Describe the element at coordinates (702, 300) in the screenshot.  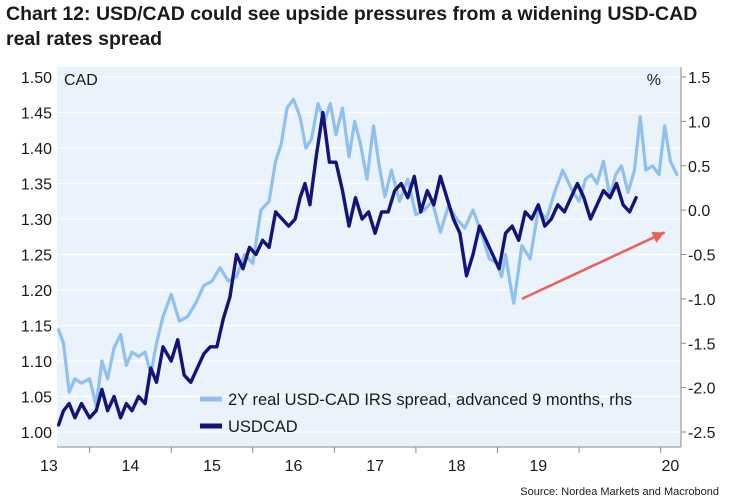
I see `right-tick-label: -1.0` at that location.